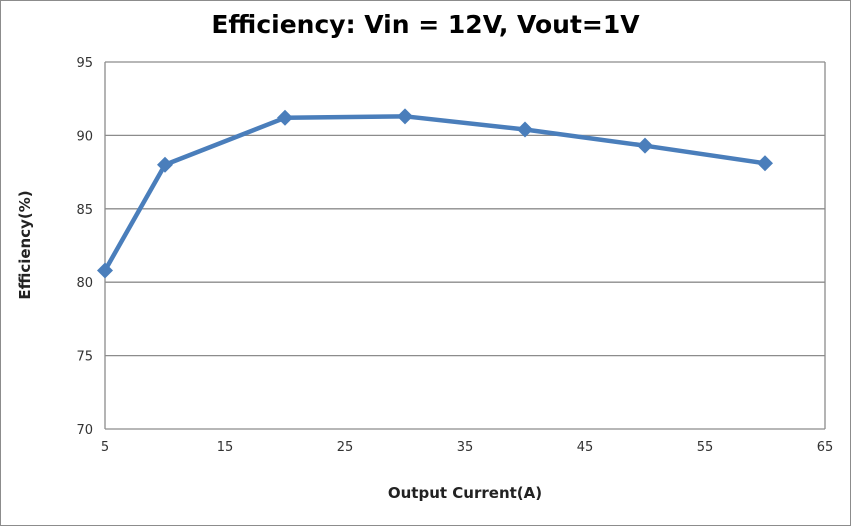  Describe the element at coordinates (84, 357) in the screenshot. I see `y-tick-label: 75` at that location.